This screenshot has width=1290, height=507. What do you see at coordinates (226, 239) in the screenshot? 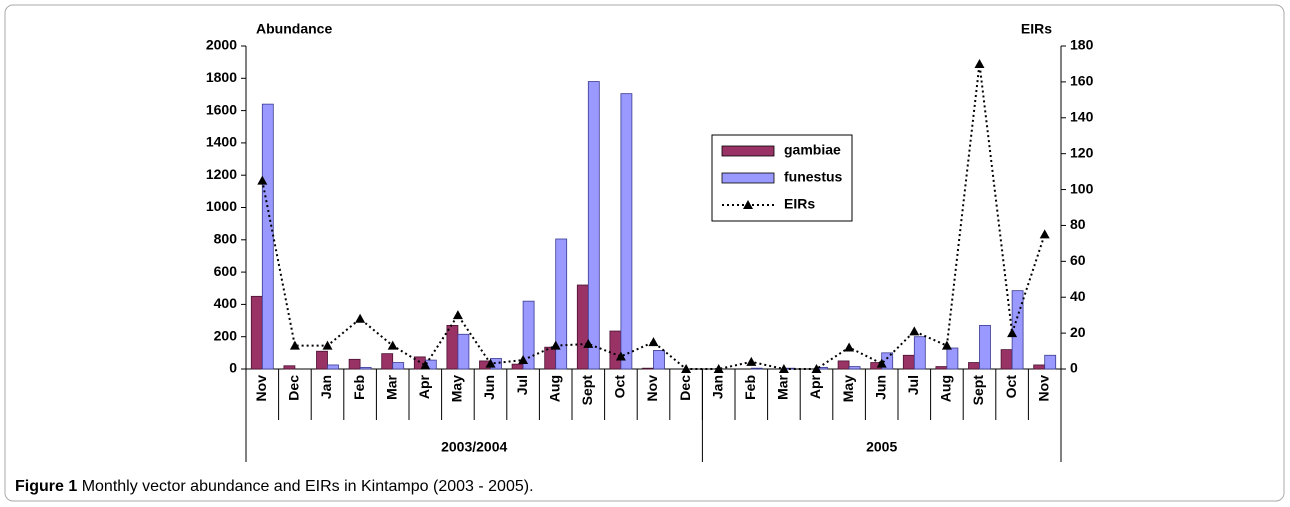
I see `y-tick-label: 800` at bounding box center [226, 239].